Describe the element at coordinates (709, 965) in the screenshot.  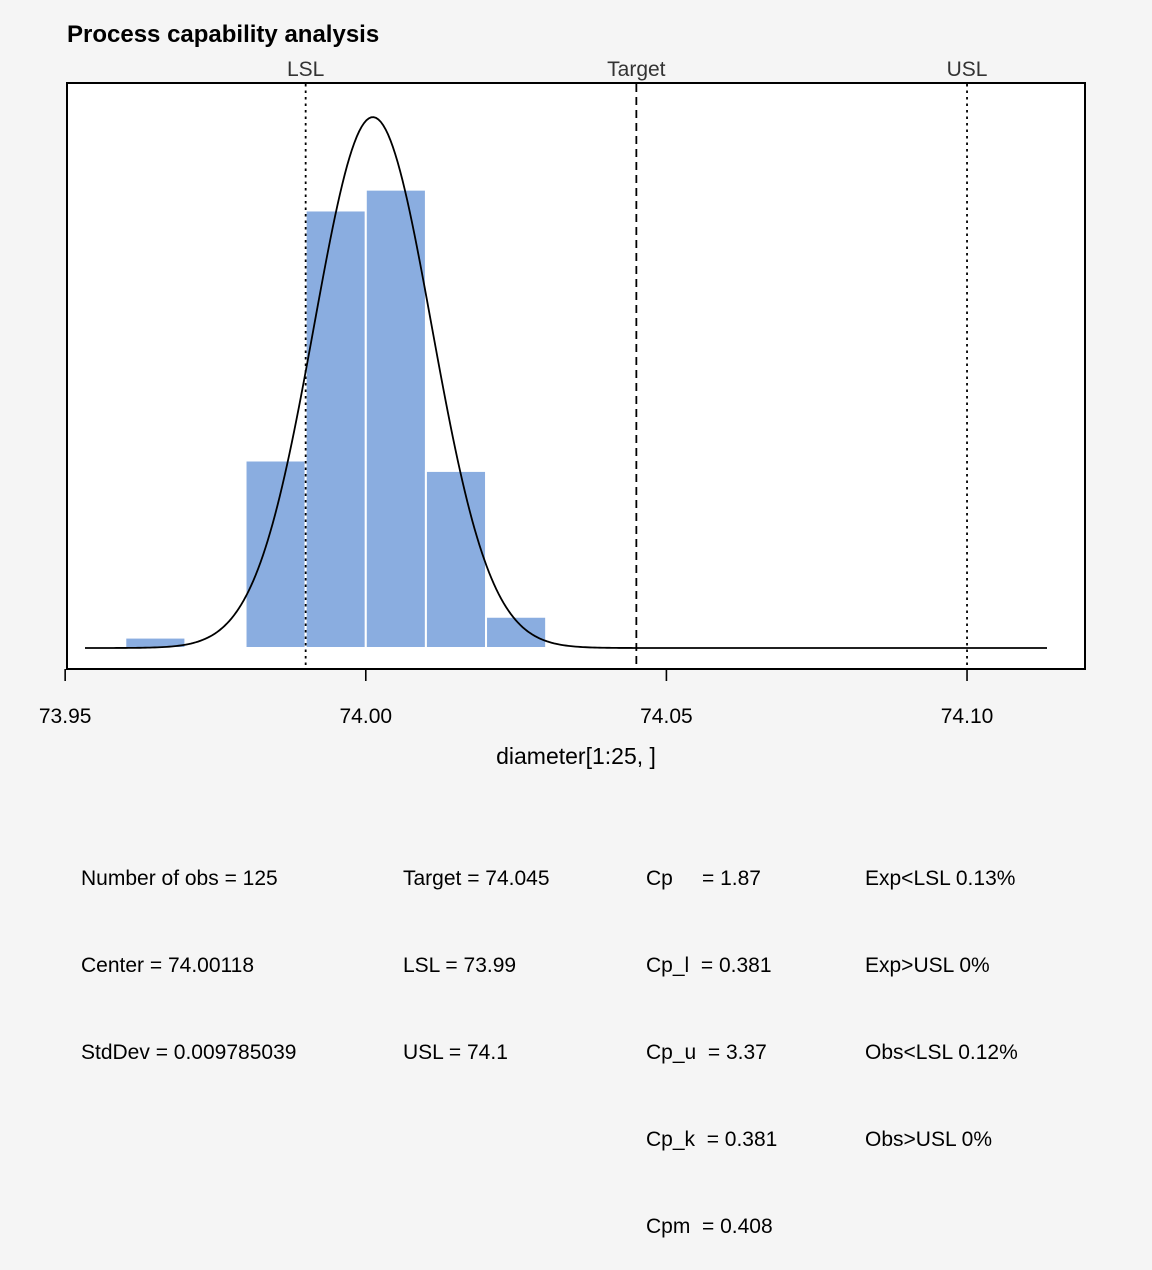
I see `stat-line: Cp_l = 0.381` at that location.